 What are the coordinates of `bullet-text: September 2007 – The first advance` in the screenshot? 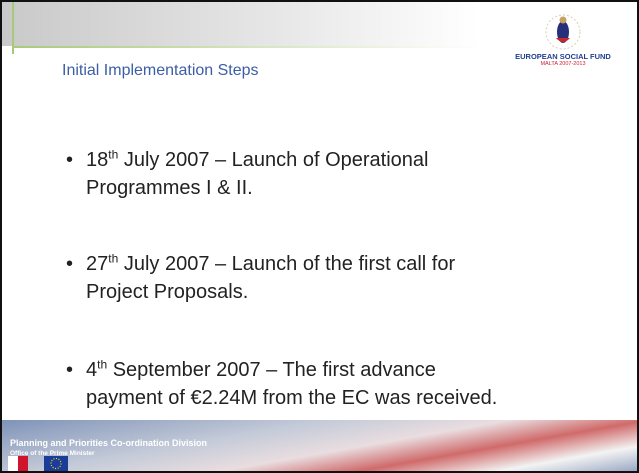 It's located at (271, 370).